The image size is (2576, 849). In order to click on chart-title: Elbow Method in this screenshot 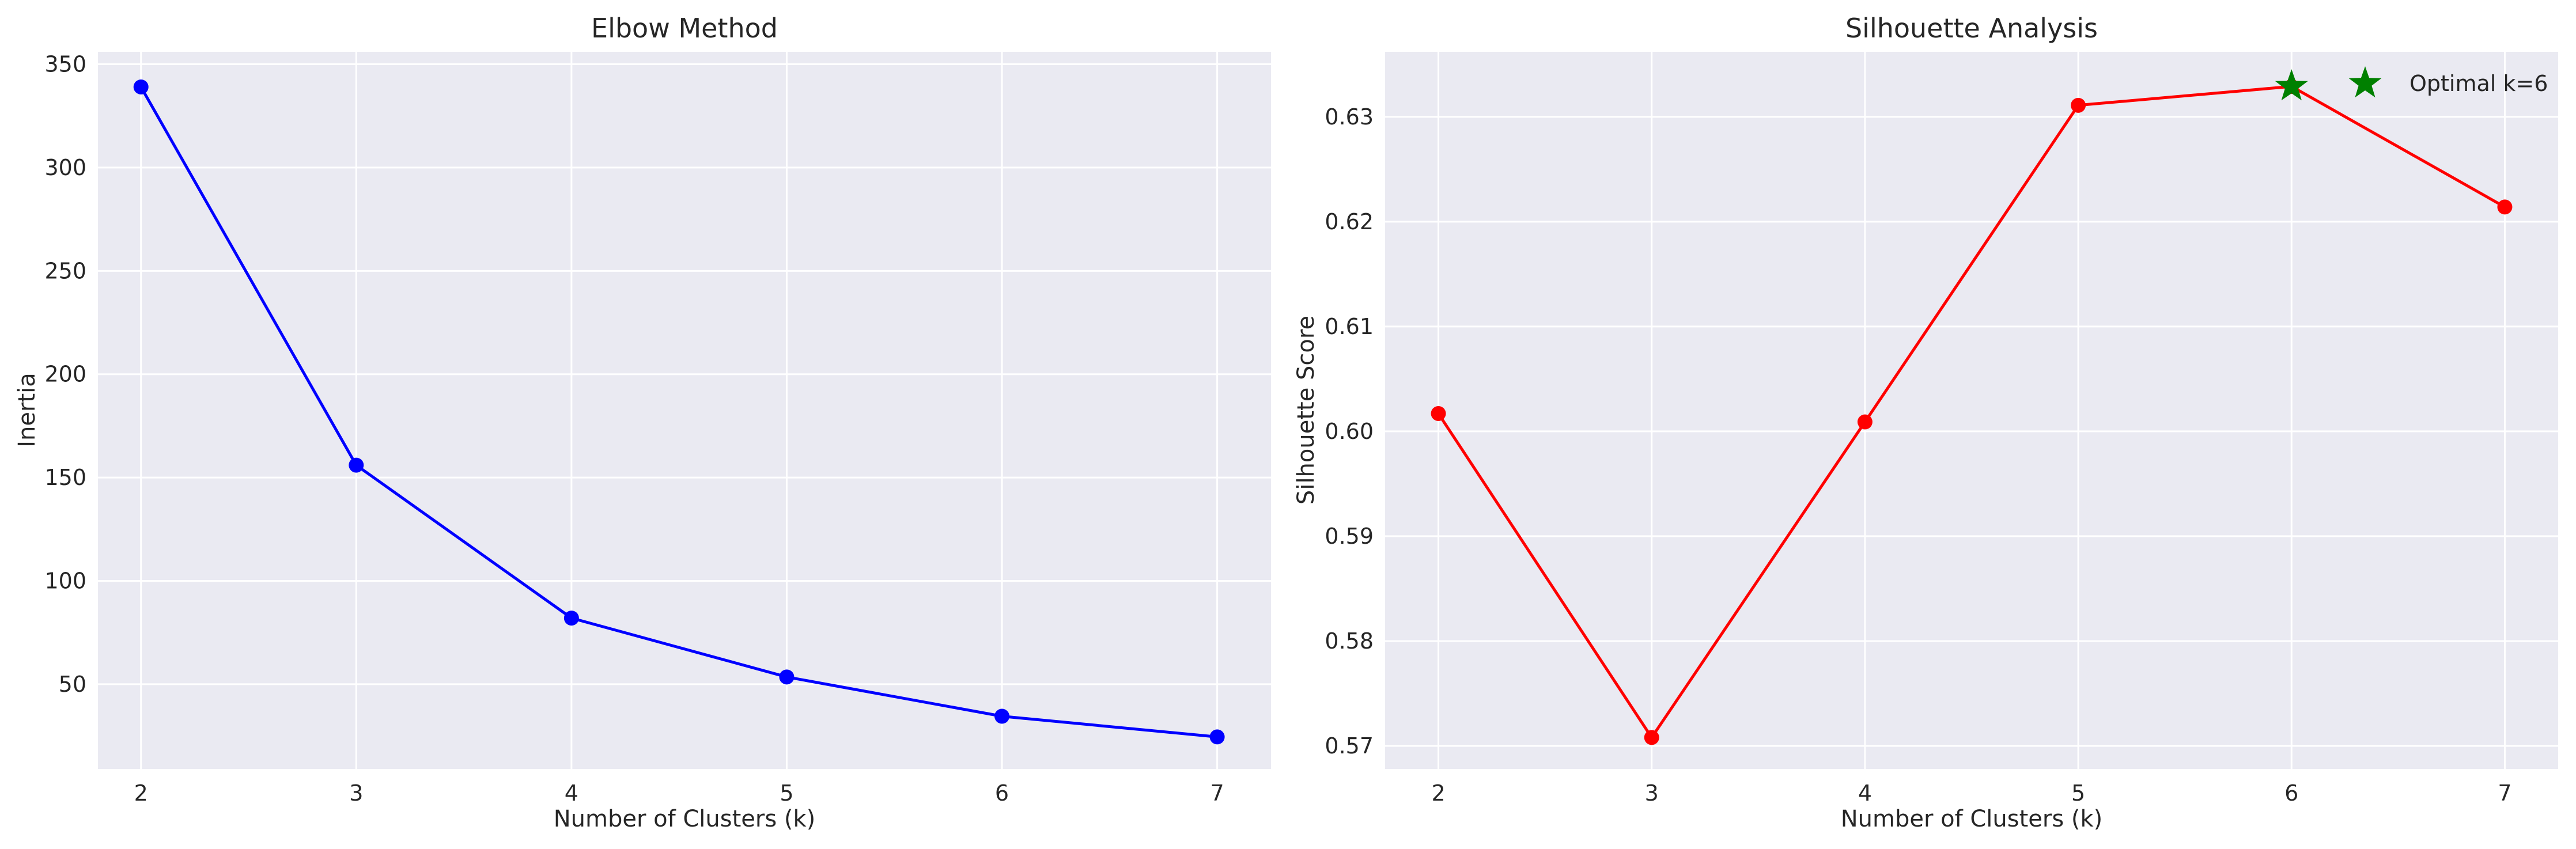, I will do `click(684, 28)`.